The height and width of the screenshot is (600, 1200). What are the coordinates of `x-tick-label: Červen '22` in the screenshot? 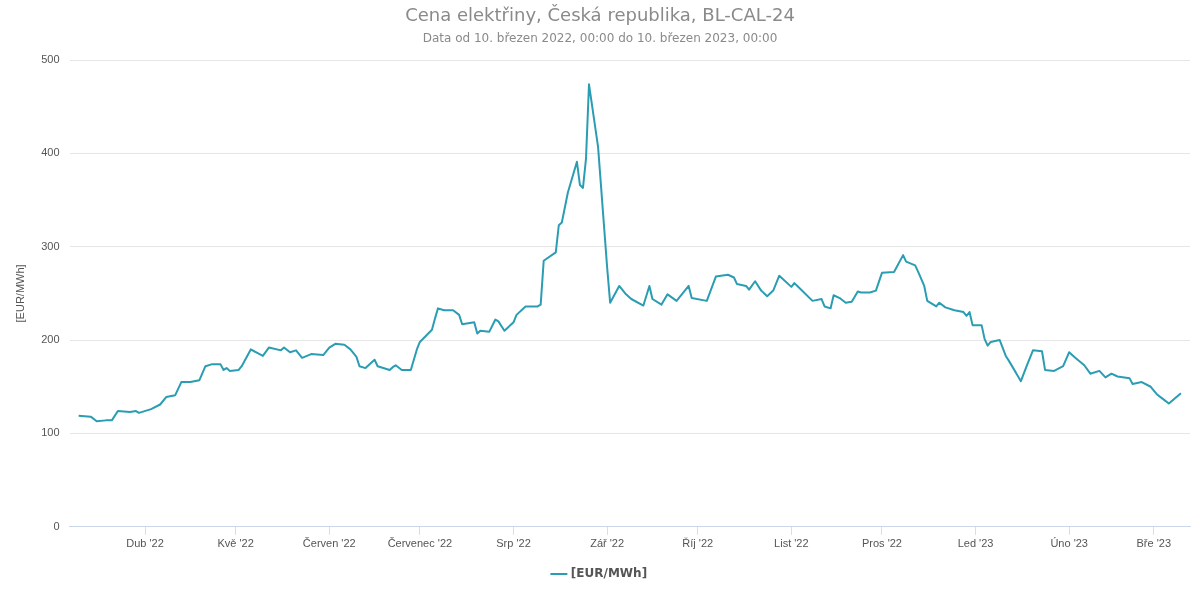 It's located at (329, 543).